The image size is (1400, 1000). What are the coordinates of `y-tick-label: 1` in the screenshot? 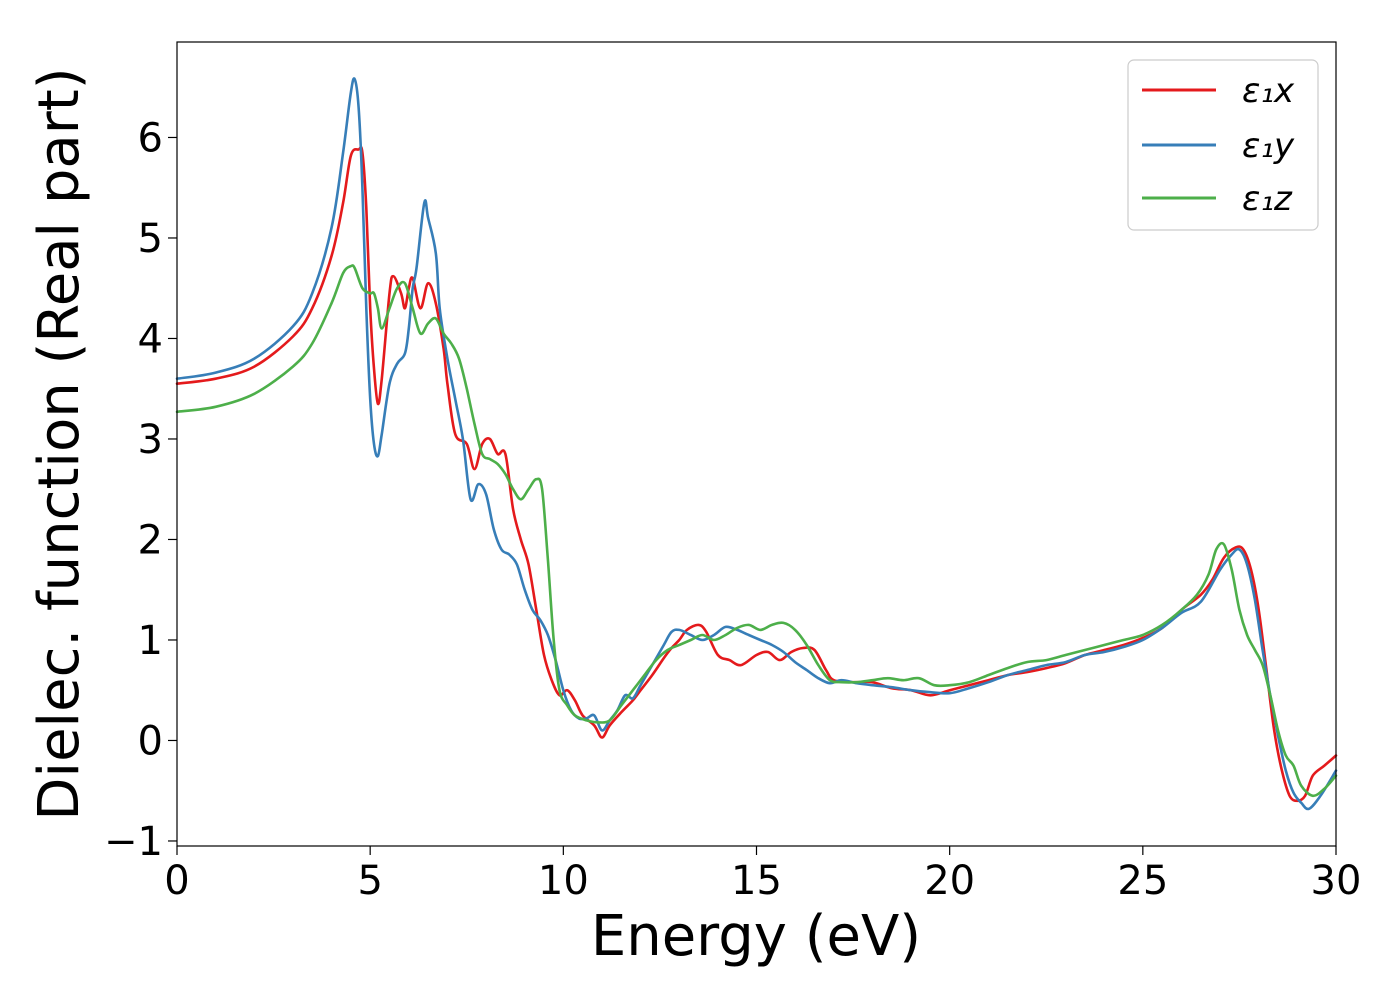 It's located at (150, 641).